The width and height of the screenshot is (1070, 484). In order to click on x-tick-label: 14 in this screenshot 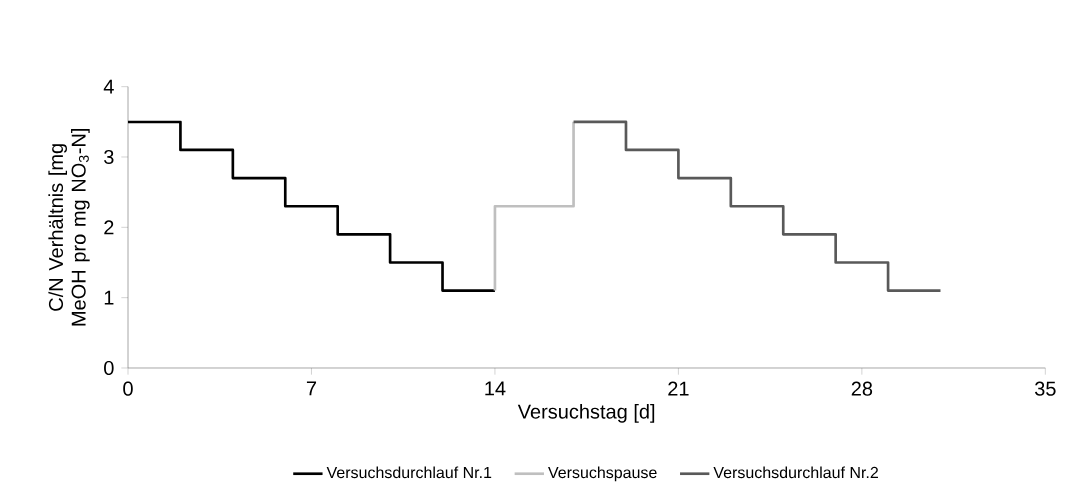, I will do `click(495, 388)`.